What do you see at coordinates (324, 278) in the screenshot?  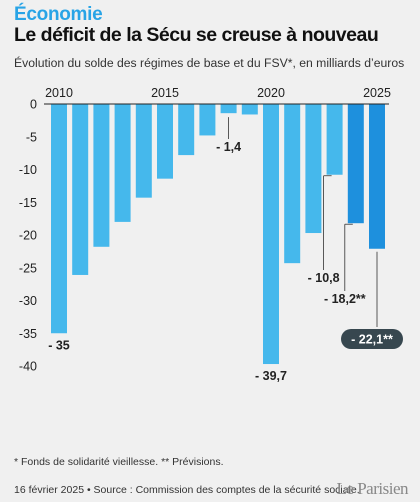 I see `data-label-2023: - 10,8` at bounding box center [324, 278].